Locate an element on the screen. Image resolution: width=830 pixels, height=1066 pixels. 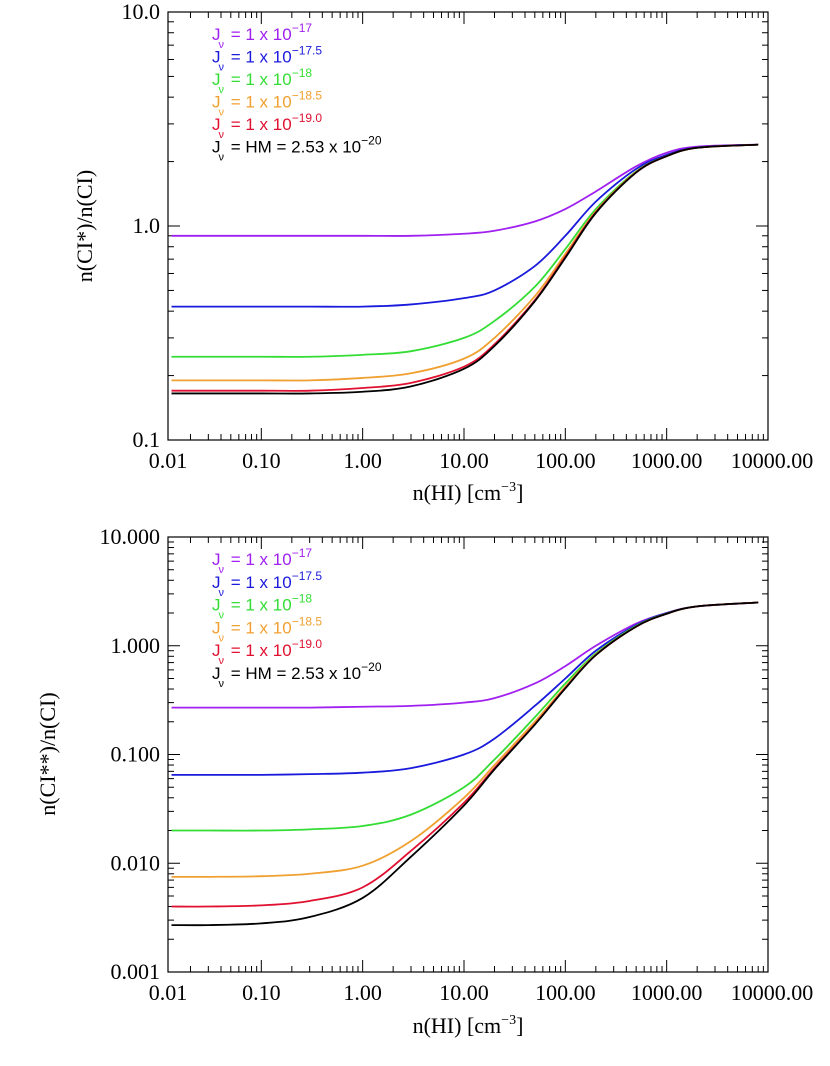
y-tick-label: 0.010 is located at coordinates (136, 862).